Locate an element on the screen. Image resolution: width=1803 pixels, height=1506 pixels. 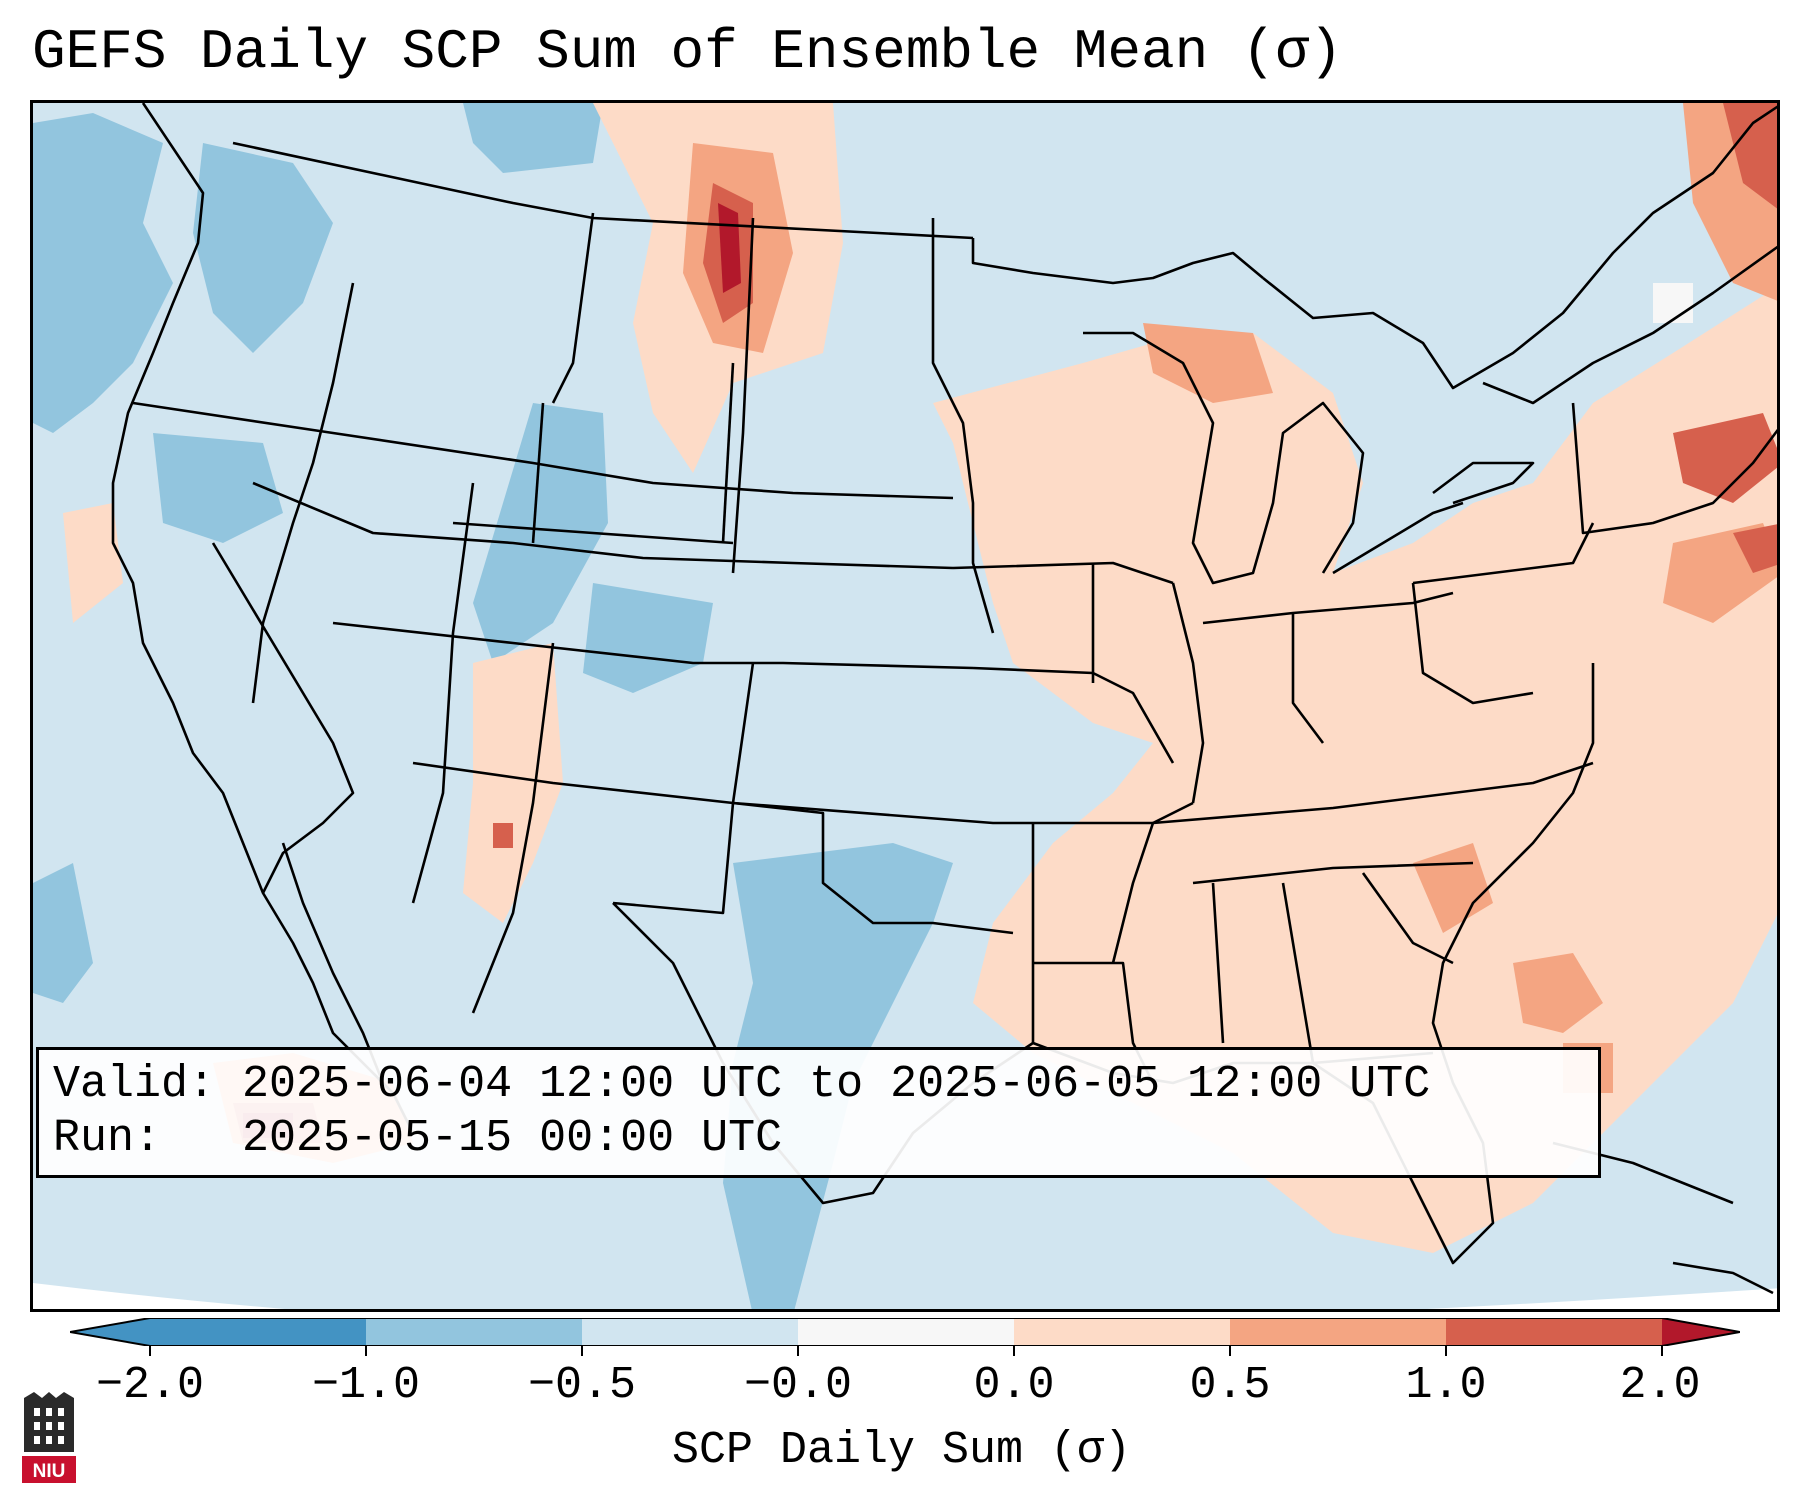
run-time-line: Run: 2025-05-15 00:00 UTC is located at coordinates (418, 1138).